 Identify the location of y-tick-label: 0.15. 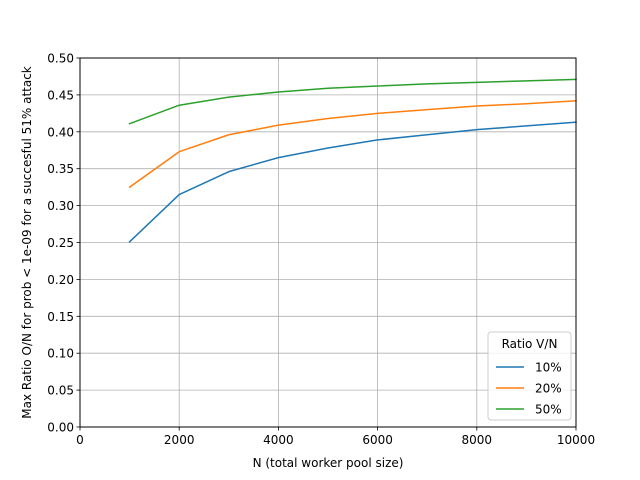
(60, 317).